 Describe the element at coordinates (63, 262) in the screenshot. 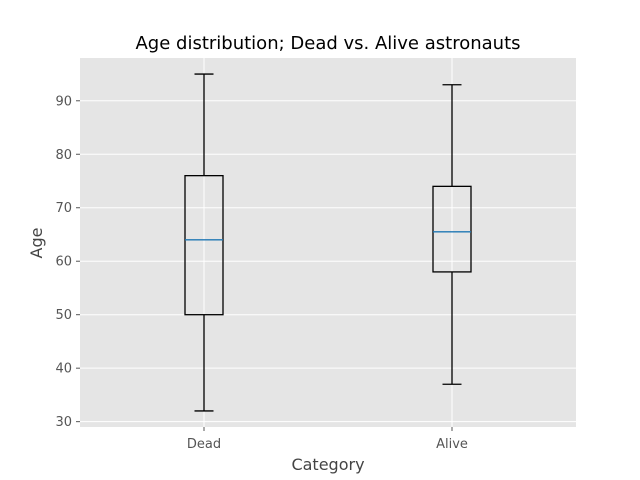

I see `y-tick-label: 60` at that location.